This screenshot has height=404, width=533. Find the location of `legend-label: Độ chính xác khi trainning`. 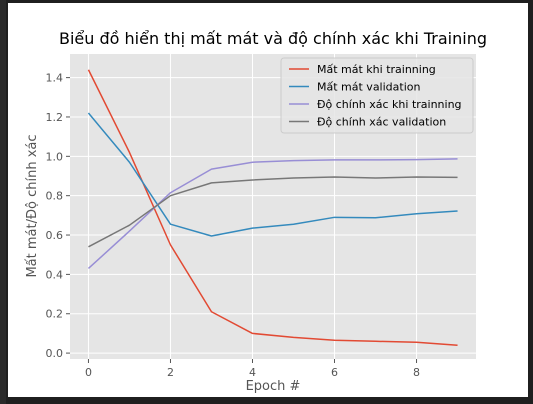

legend-label: Độ chính xác khi trainning is located at coordinates (389, 104).